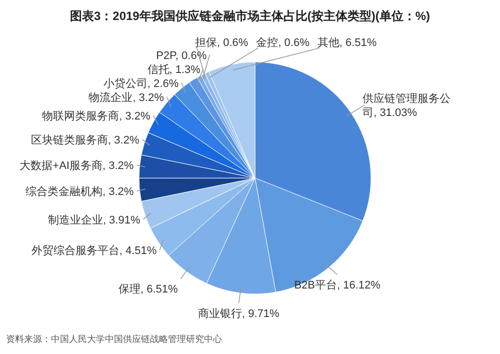 The image size is (500, 354). What do you see at coordinates (114, 339) in the screenshot?
I see `text: 资料来源：中国人民大学中国供应链战略管理研究中心` at bounding box center [114, 339].